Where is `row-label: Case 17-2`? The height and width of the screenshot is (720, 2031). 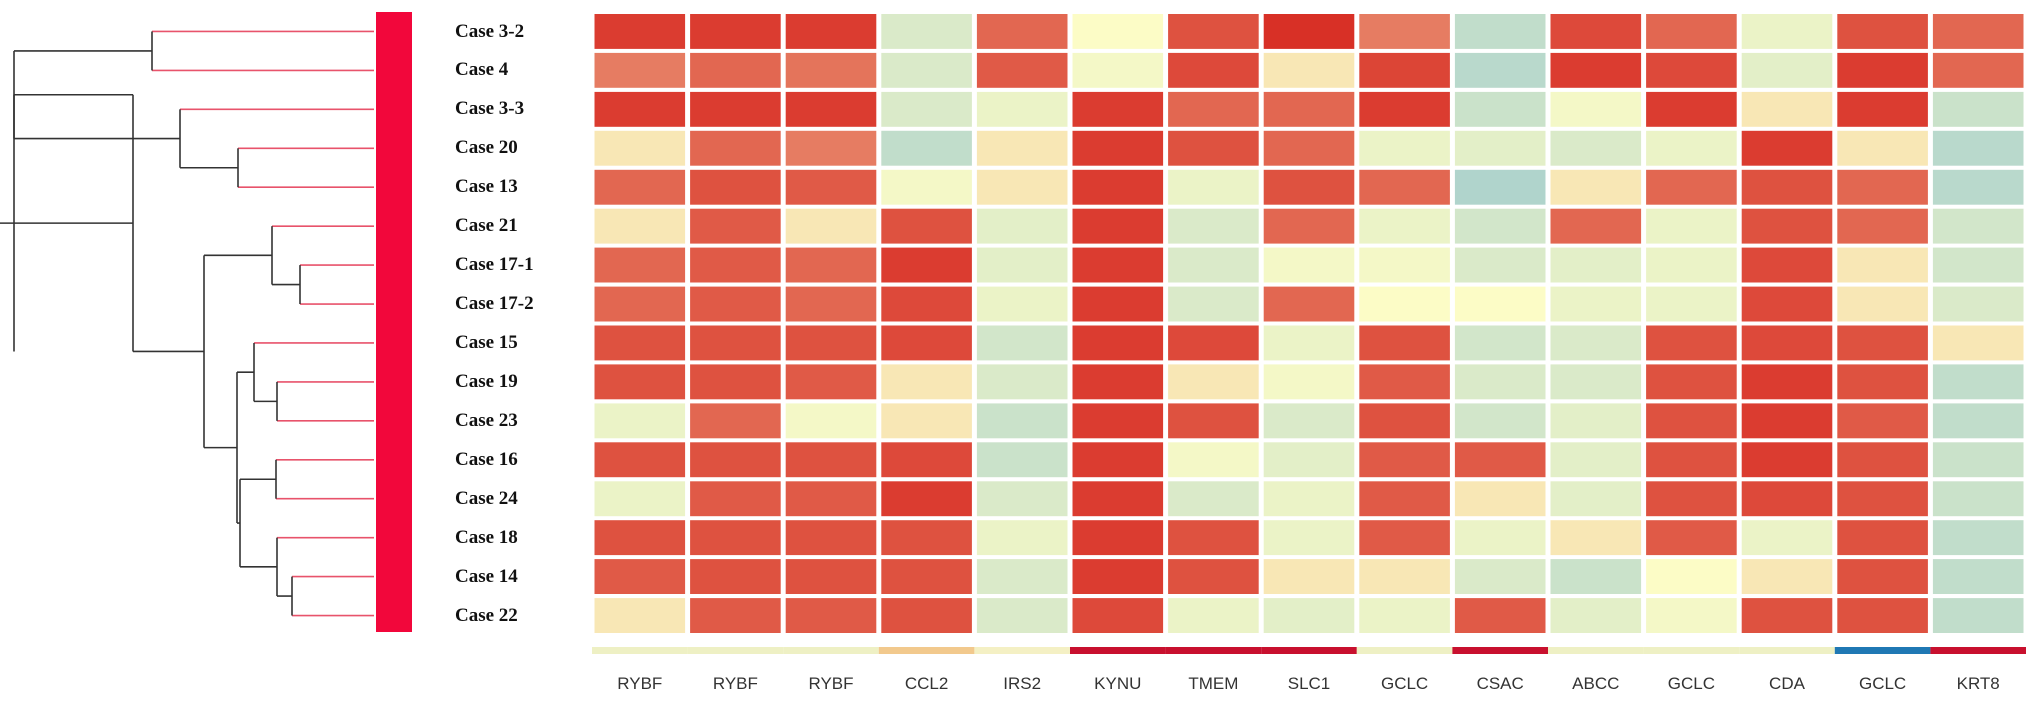 row-label: Case 17-2 is located at coordinates (494, 303).